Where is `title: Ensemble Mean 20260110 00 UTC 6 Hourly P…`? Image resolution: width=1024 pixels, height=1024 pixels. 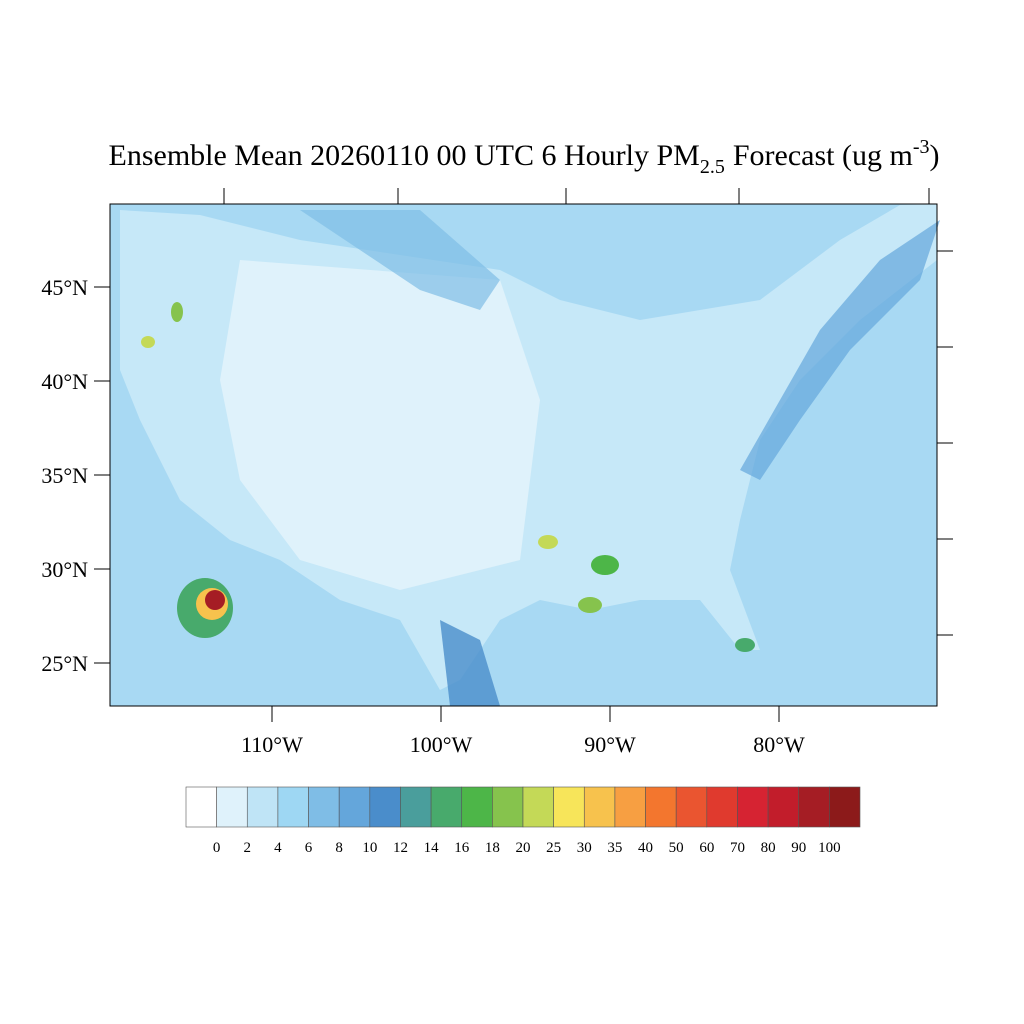
title: Ensemble Mean 20260110 00 UTC 6 Hourly P… is located at coordinates (524, 157).